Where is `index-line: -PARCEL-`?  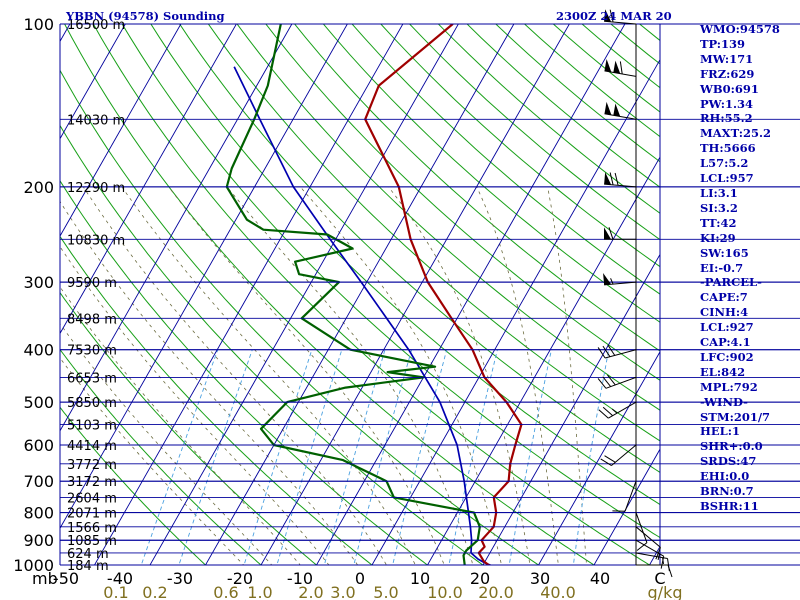 index-line: -PARCEL- is located at coordinates (731, 282).